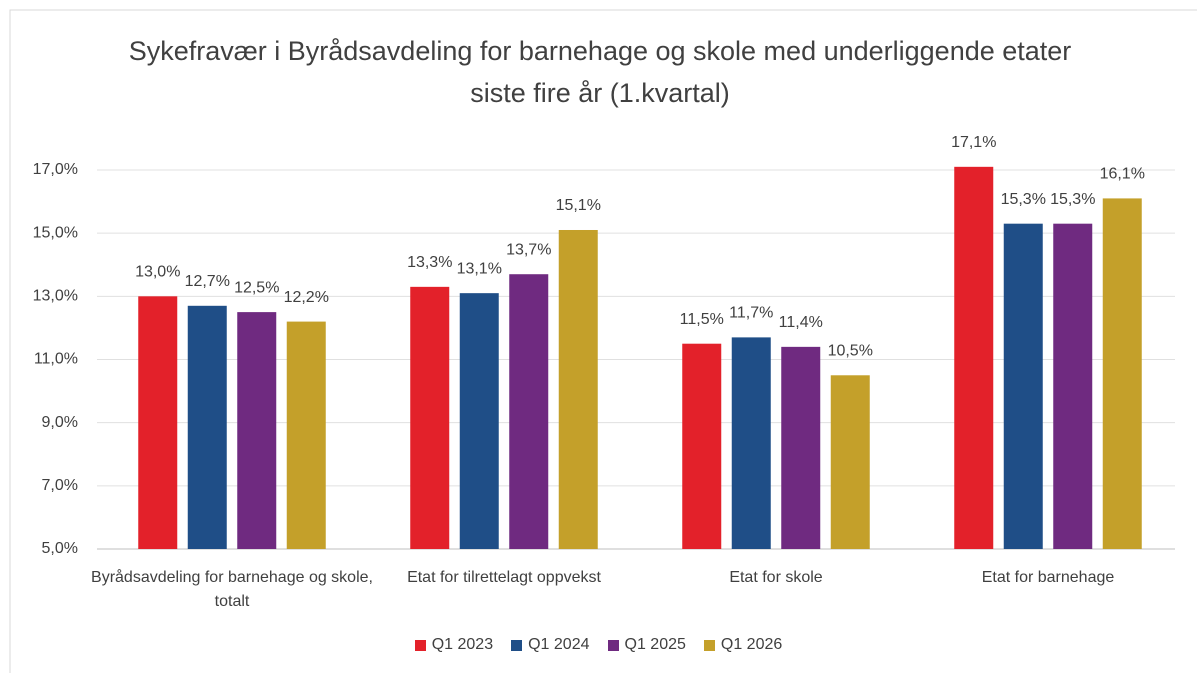 This screenshot has height=673, width=1197. What do you see at coordinates (256, 287) in the screenshot?
I see `data-label: 12,5%` at bounding box center [256, 287].